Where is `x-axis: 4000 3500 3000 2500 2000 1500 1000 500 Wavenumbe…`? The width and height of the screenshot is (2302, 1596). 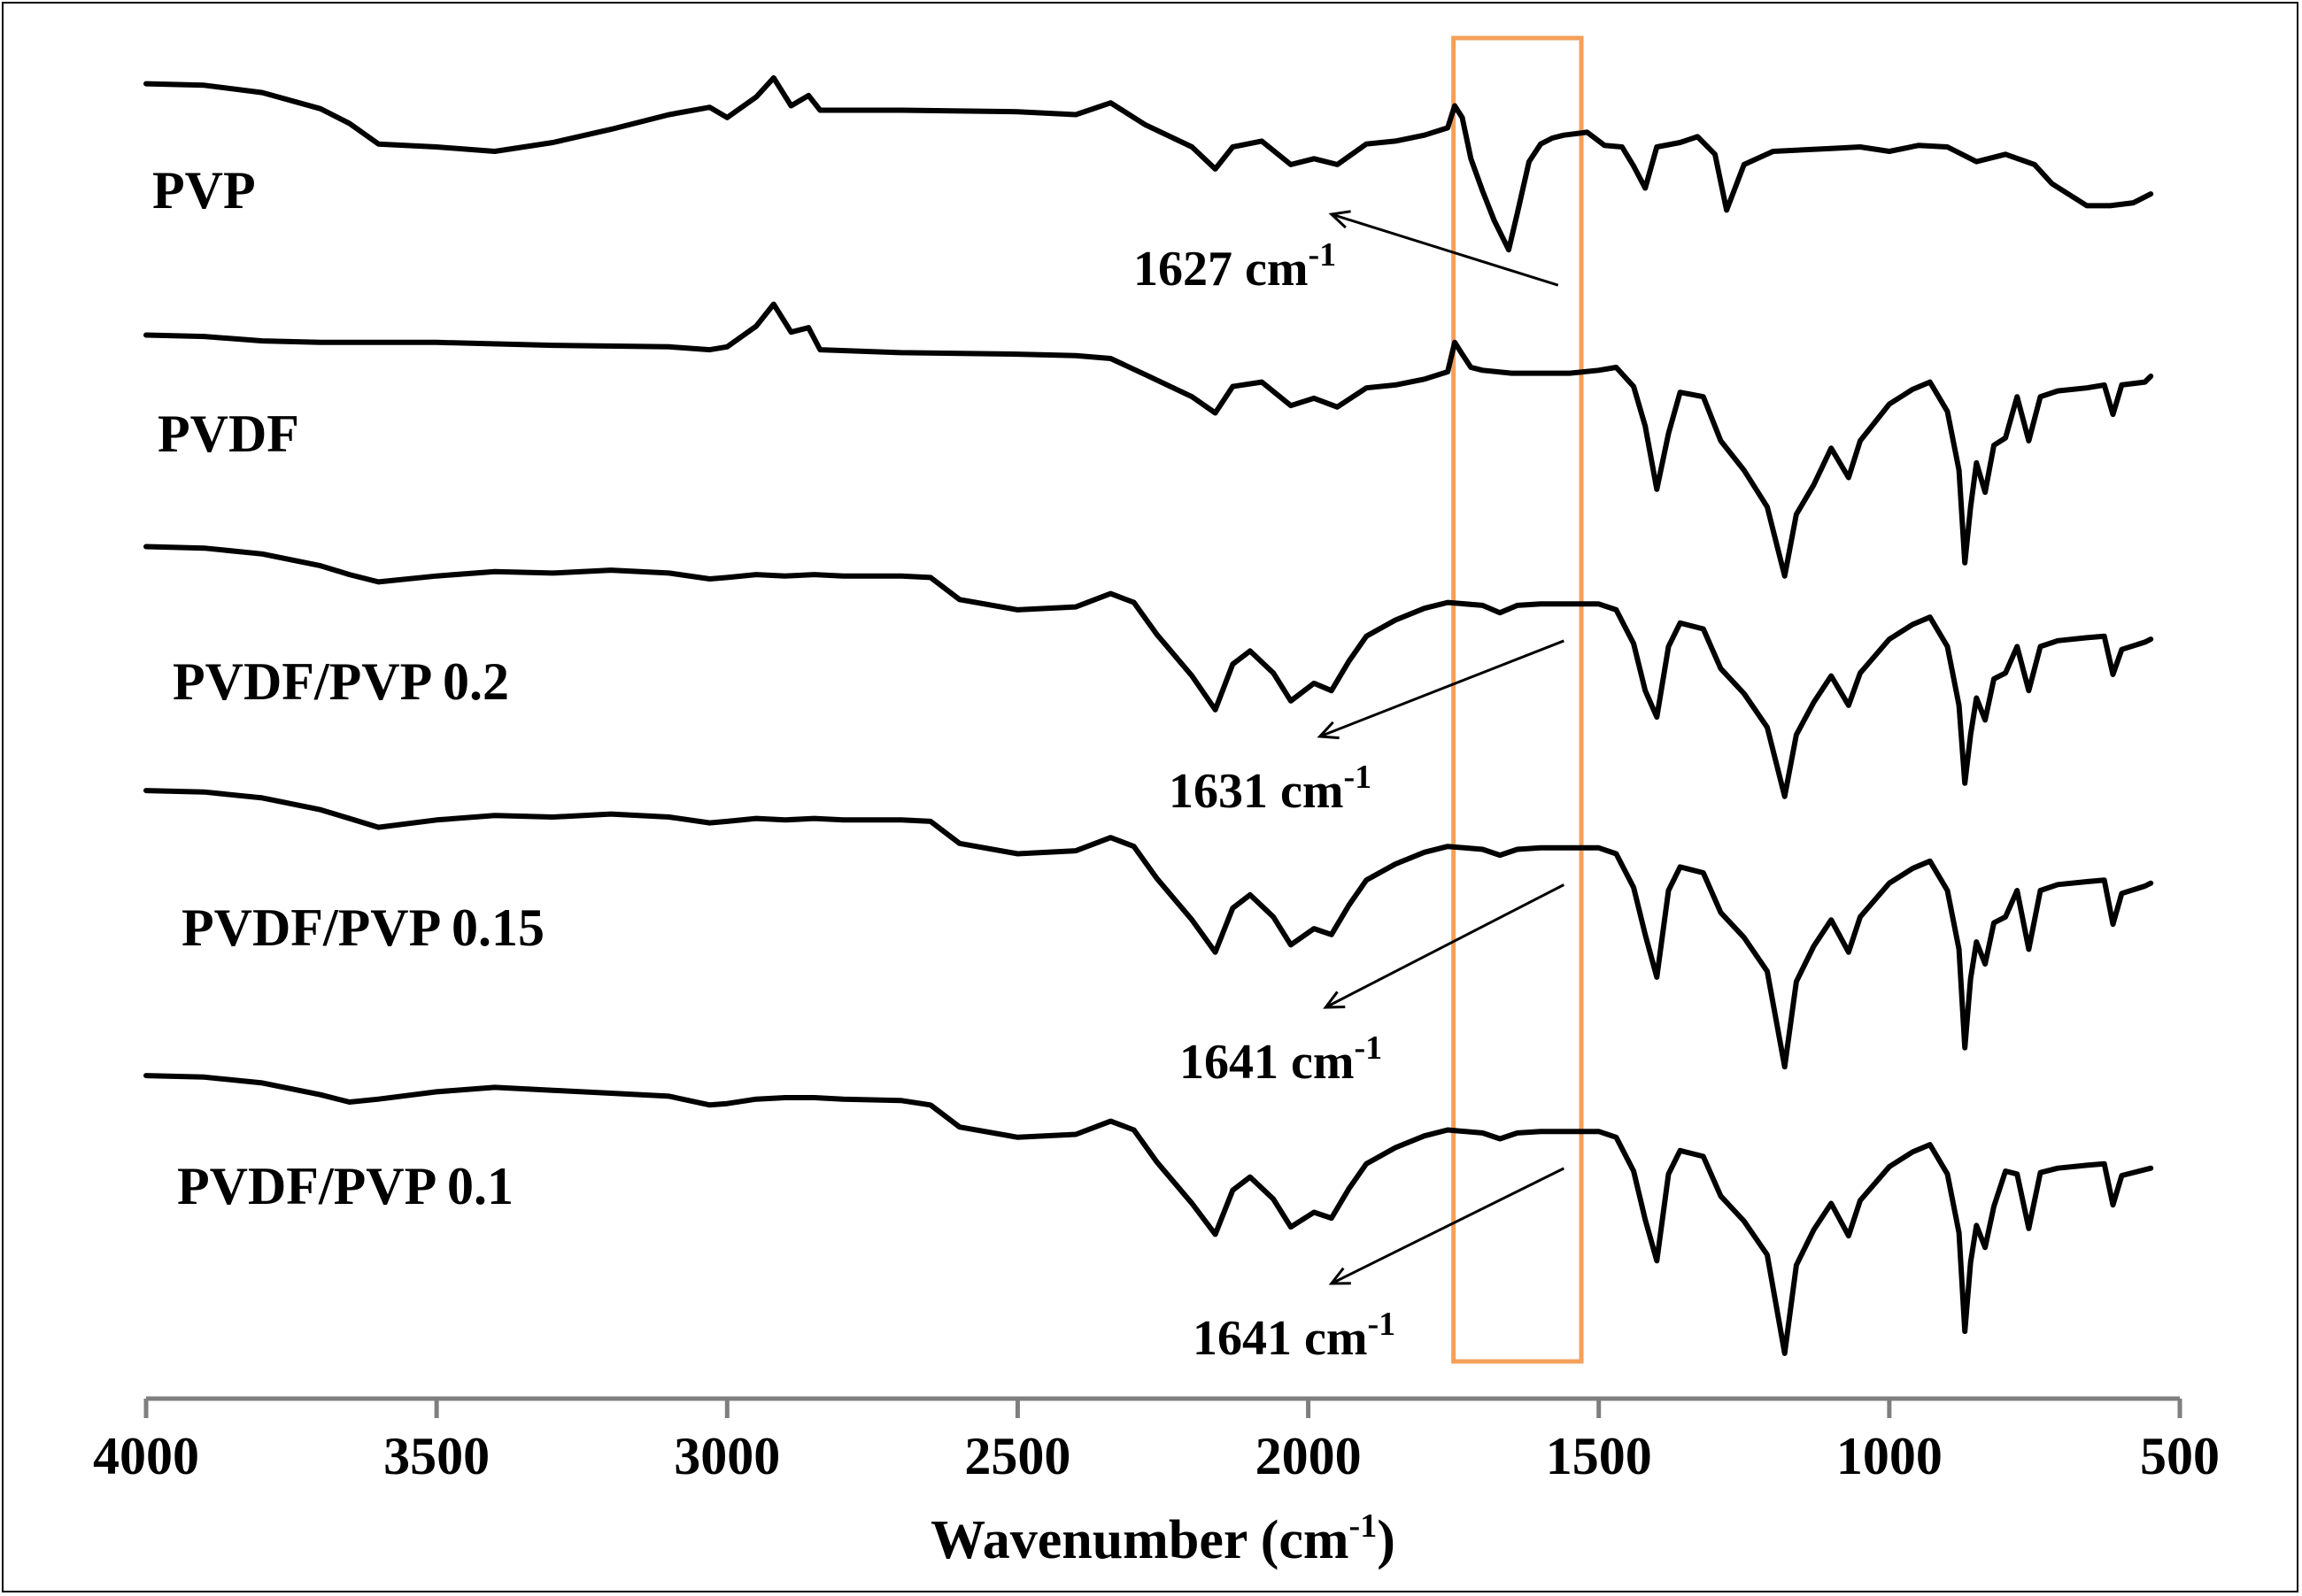
x-axis: 4000 3500 3000 2500 2000 1500 1000 500 Wavenumbe… is located at coordinates (1156, 1483).